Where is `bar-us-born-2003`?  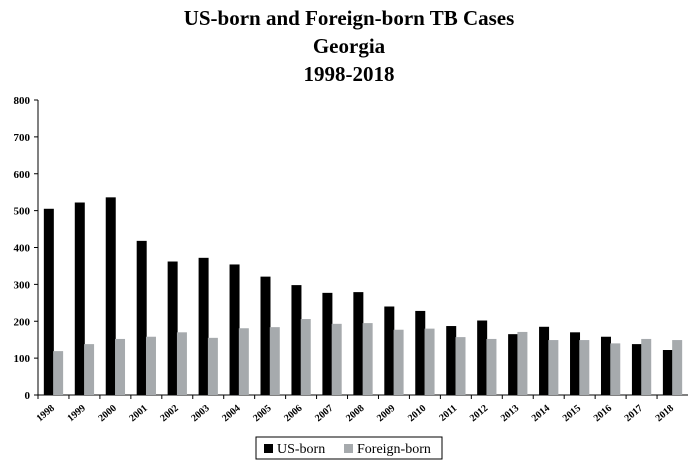
bar-us-born-2003 is located at coordinates (203, 326).